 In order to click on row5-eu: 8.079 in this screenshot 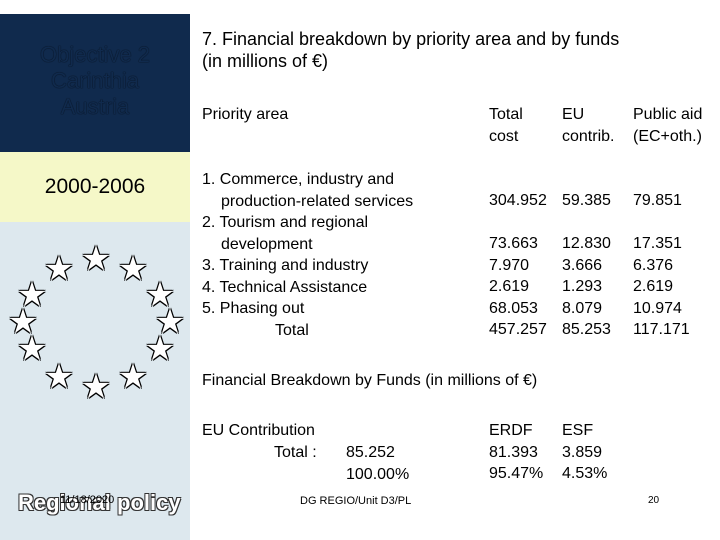, I will do `click(582, 308)`.